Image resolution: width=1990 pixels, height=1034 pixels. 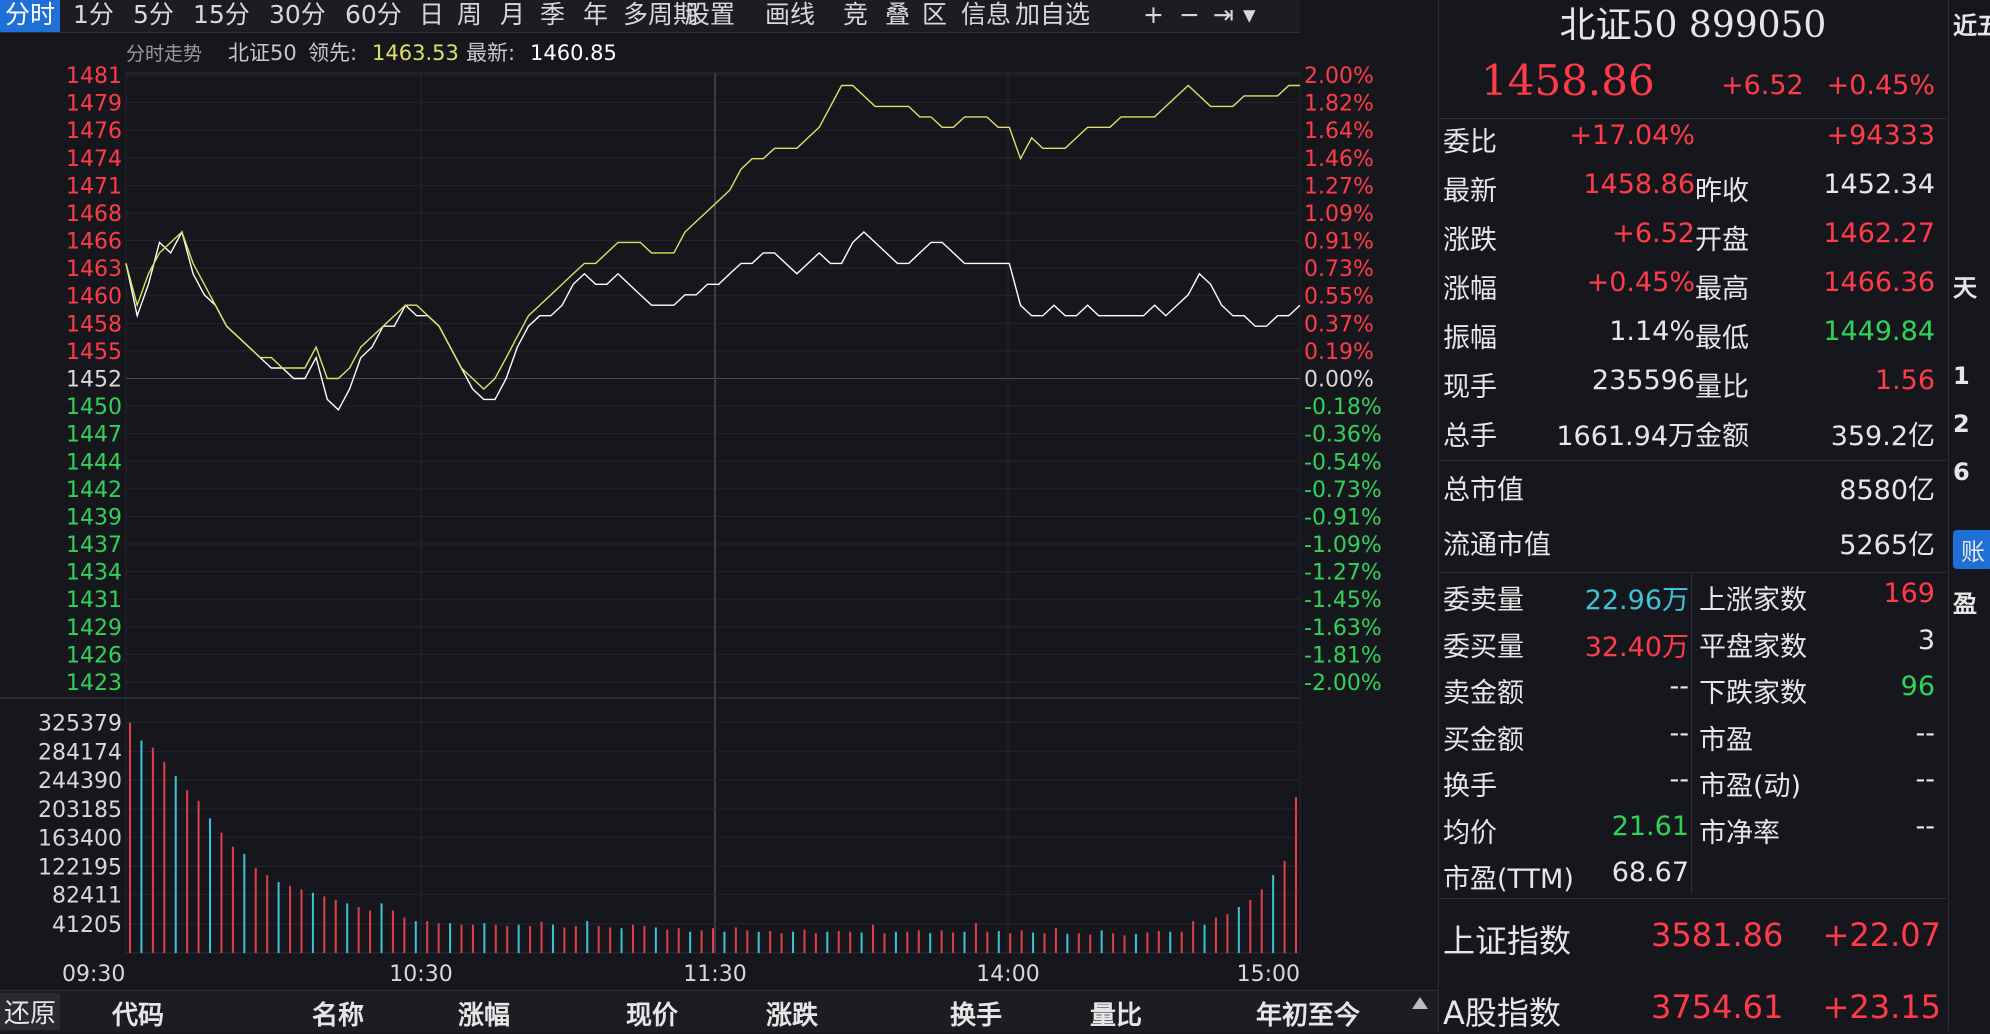 What do you see at coordinates (94, 214) in the screenshot?
I see `price-tick: 1468` at bounding box center [94, 214].